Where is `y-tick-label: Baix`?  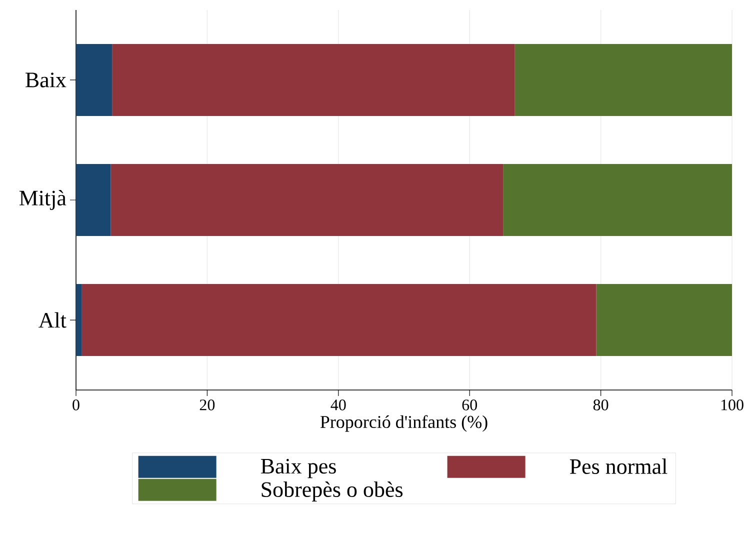 y-tick-label: Baix is located at coordinates (46, 80).